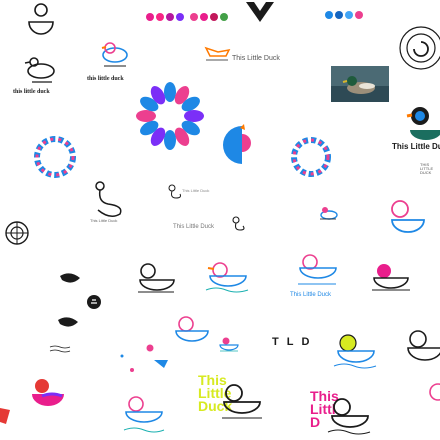 This screenshot has width=440, height=440. Describe the element at coordinates (215, 393) in the screenshot. I see `wordmark-line: Little` at that location.